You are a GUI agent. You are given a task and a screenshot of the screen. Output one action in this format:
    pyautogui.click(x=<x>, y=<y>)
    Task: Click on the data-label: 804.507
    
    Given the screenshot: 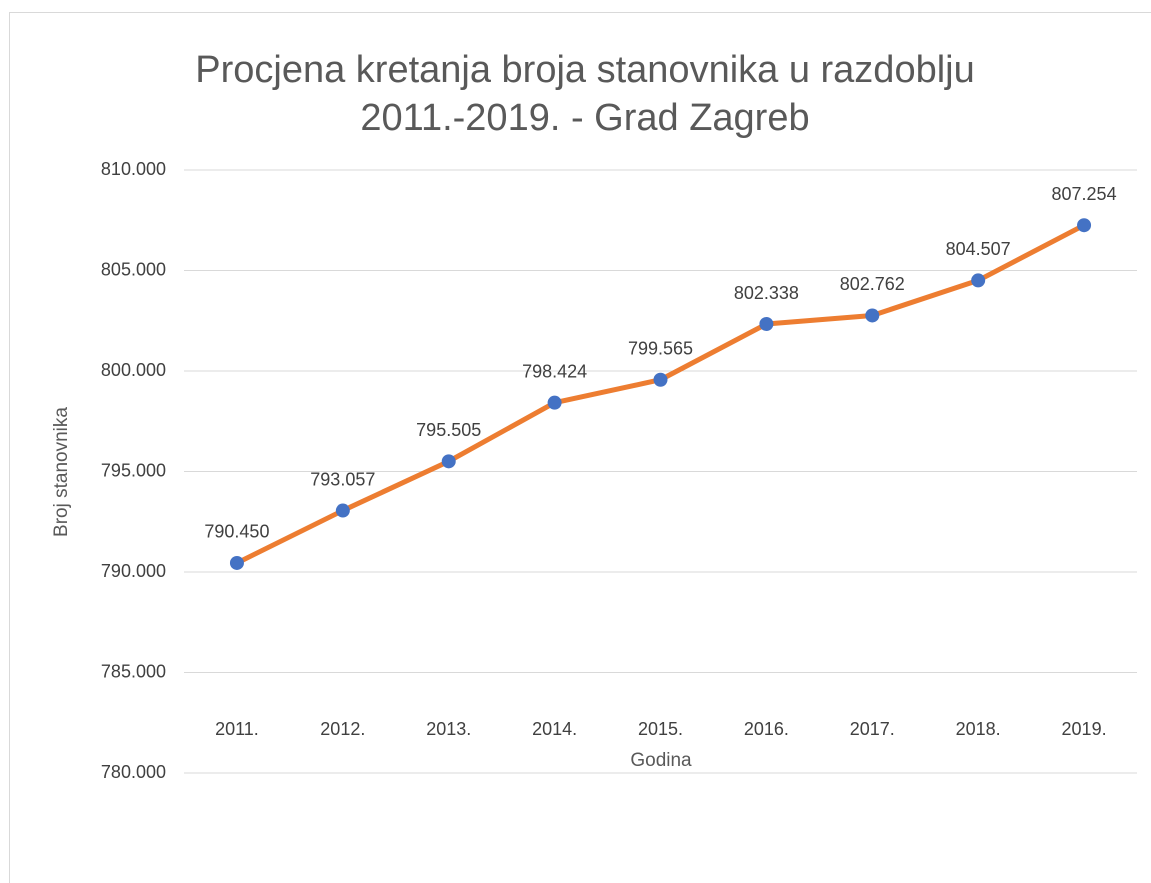 What is the action you would take?
    pyautogui.click(x=978, y=249)
    